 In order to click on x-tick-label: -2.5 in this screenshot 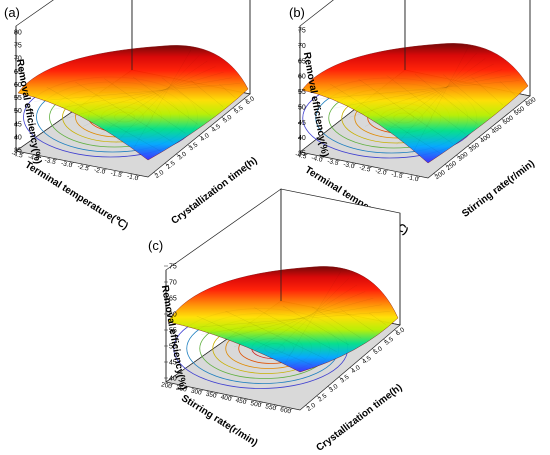, I will do `click(365, 168)`.